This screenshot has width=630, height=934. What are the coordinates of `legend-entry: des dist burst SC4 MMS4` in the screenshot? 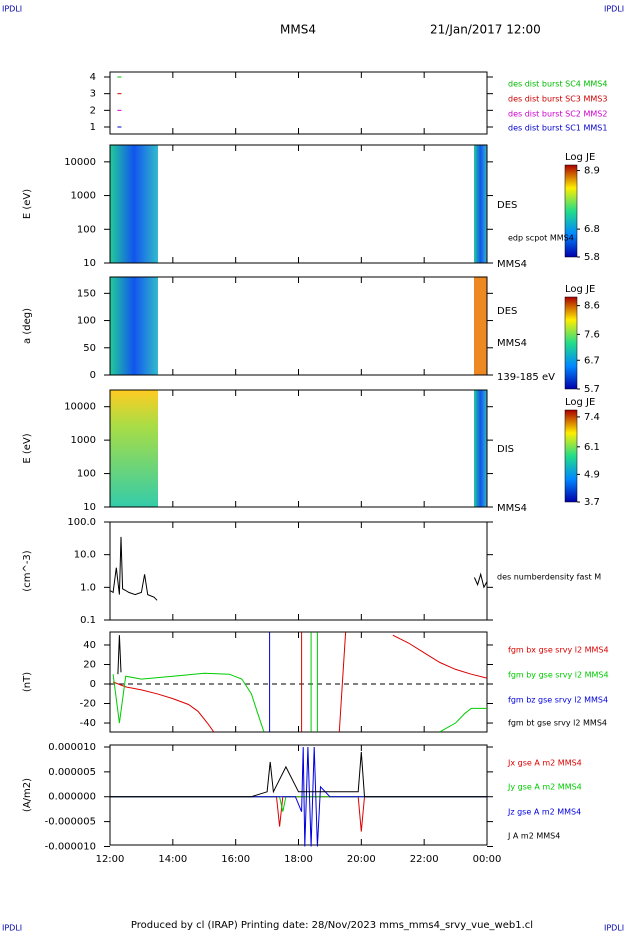 It's located at (557, 84).